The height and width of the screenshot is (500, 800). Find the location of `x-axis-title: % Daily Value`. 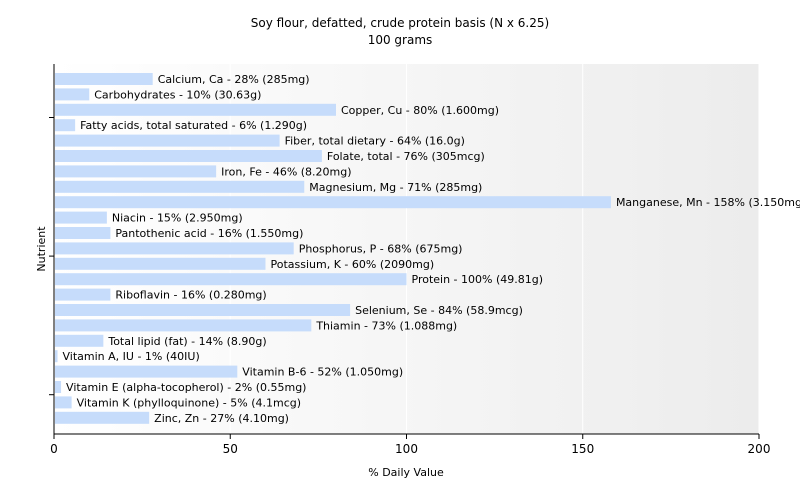

x-axis-title: % Daily Value is located at coordinates (406, 472).